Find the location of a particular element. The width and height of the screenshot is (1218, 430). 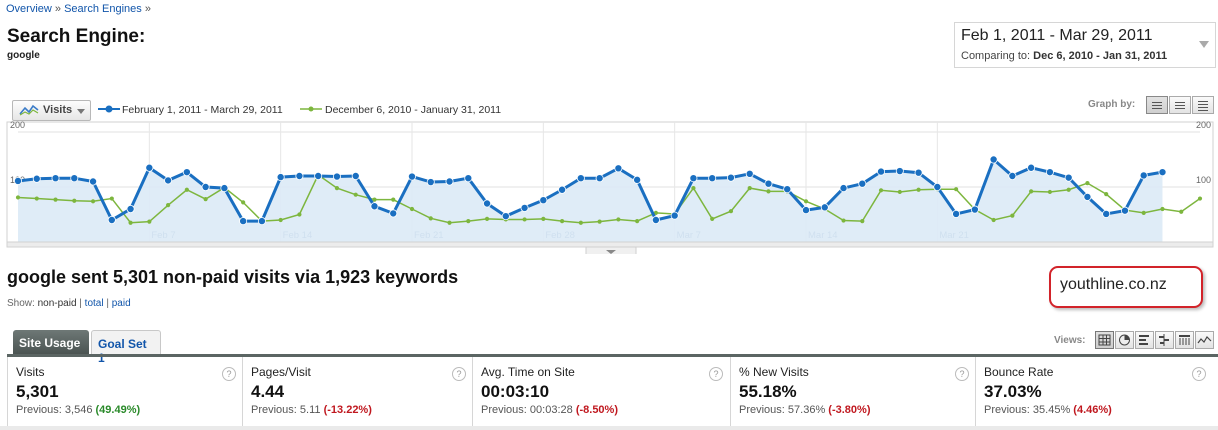

show-paid-link: paid is located at coordinates (121, 303).